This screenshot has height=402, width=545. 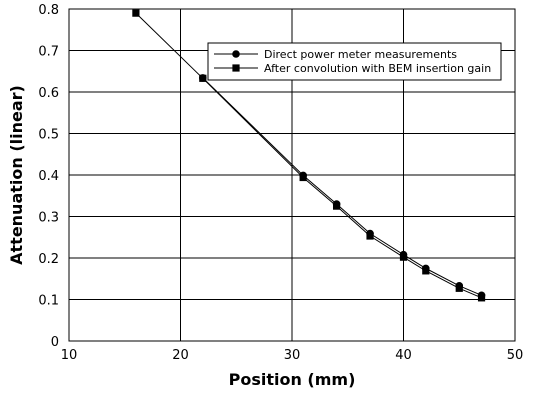 What do you see at coordinates (180, 355) in the screenshot?
I see `x-tick-label: 20` at bounding box center [180, 355].